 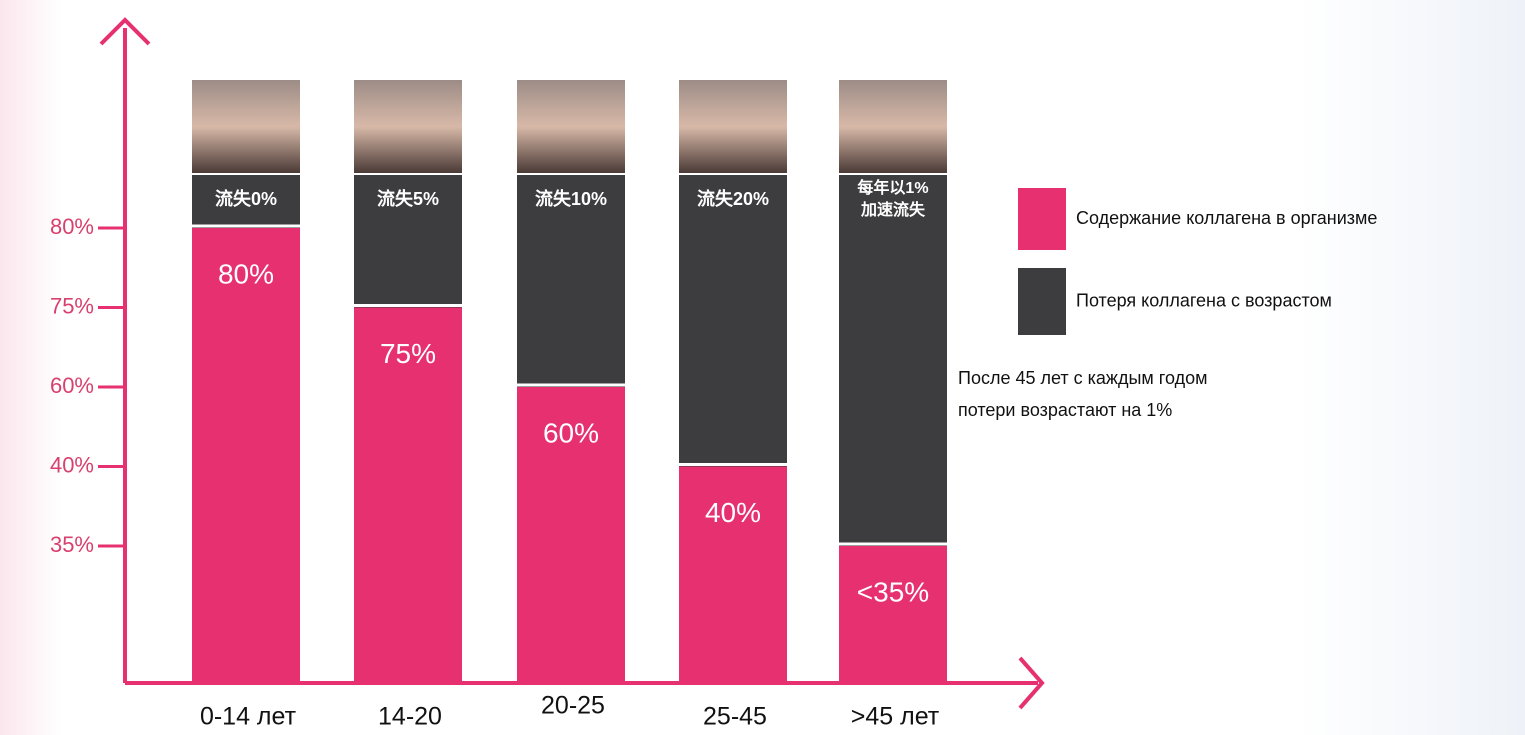 What do you see at coordinates (72, 305) in the screenshot?
I see `y-tick-label: 75%` at bounding box center [72, 305].